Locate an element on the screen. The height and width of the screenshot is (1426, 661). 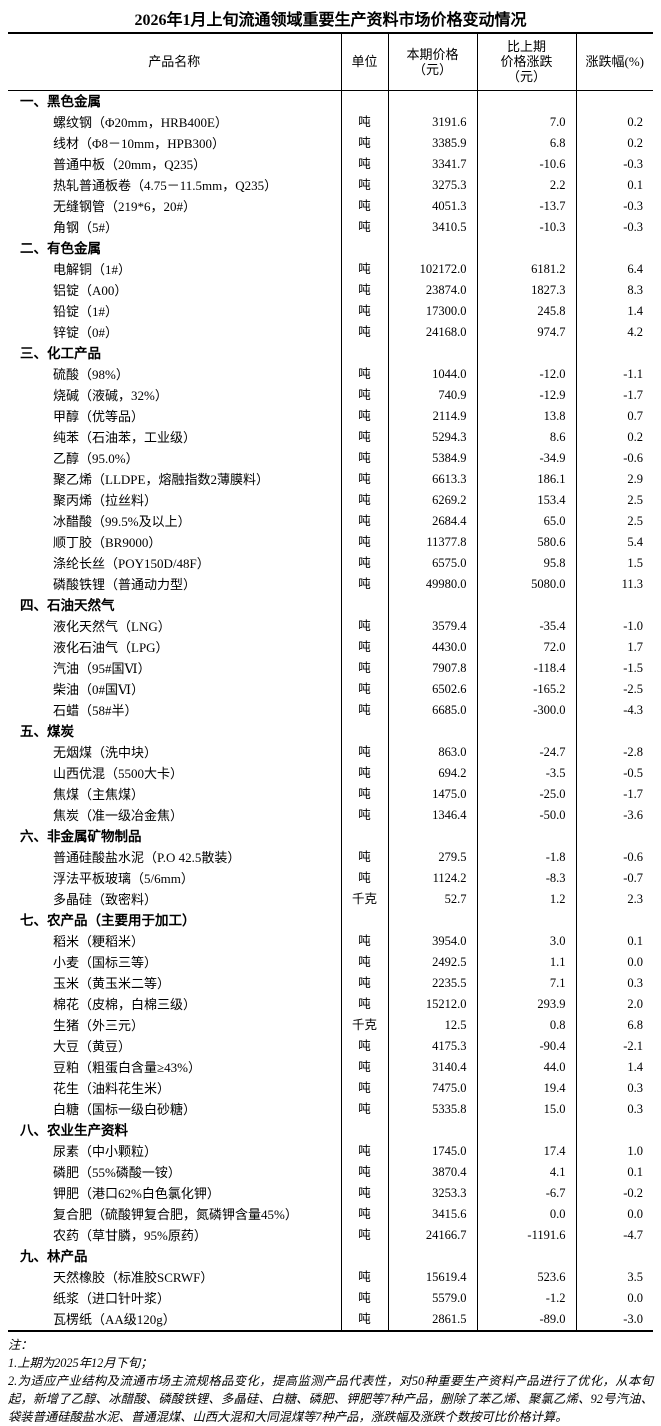
table-row: 乙醇（95.0%） 吨 5384.9 -34.9 -0.6 is located at coordinates (330, 458).